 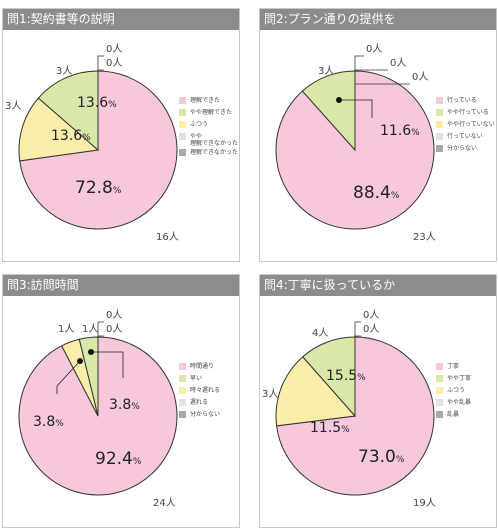 I want to click on legend-label: ふつう, so click(x=199, y=124).